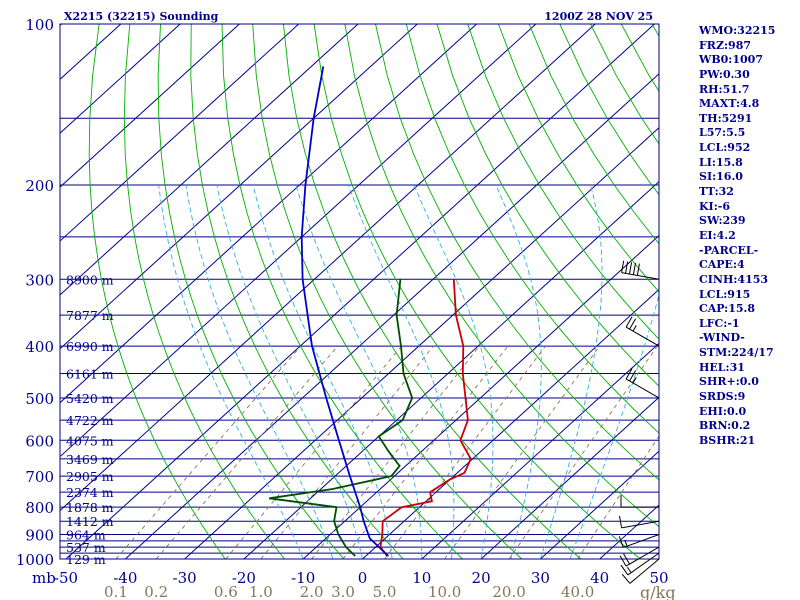  I want to click on height-label: 4075 m, so click(90, 440).